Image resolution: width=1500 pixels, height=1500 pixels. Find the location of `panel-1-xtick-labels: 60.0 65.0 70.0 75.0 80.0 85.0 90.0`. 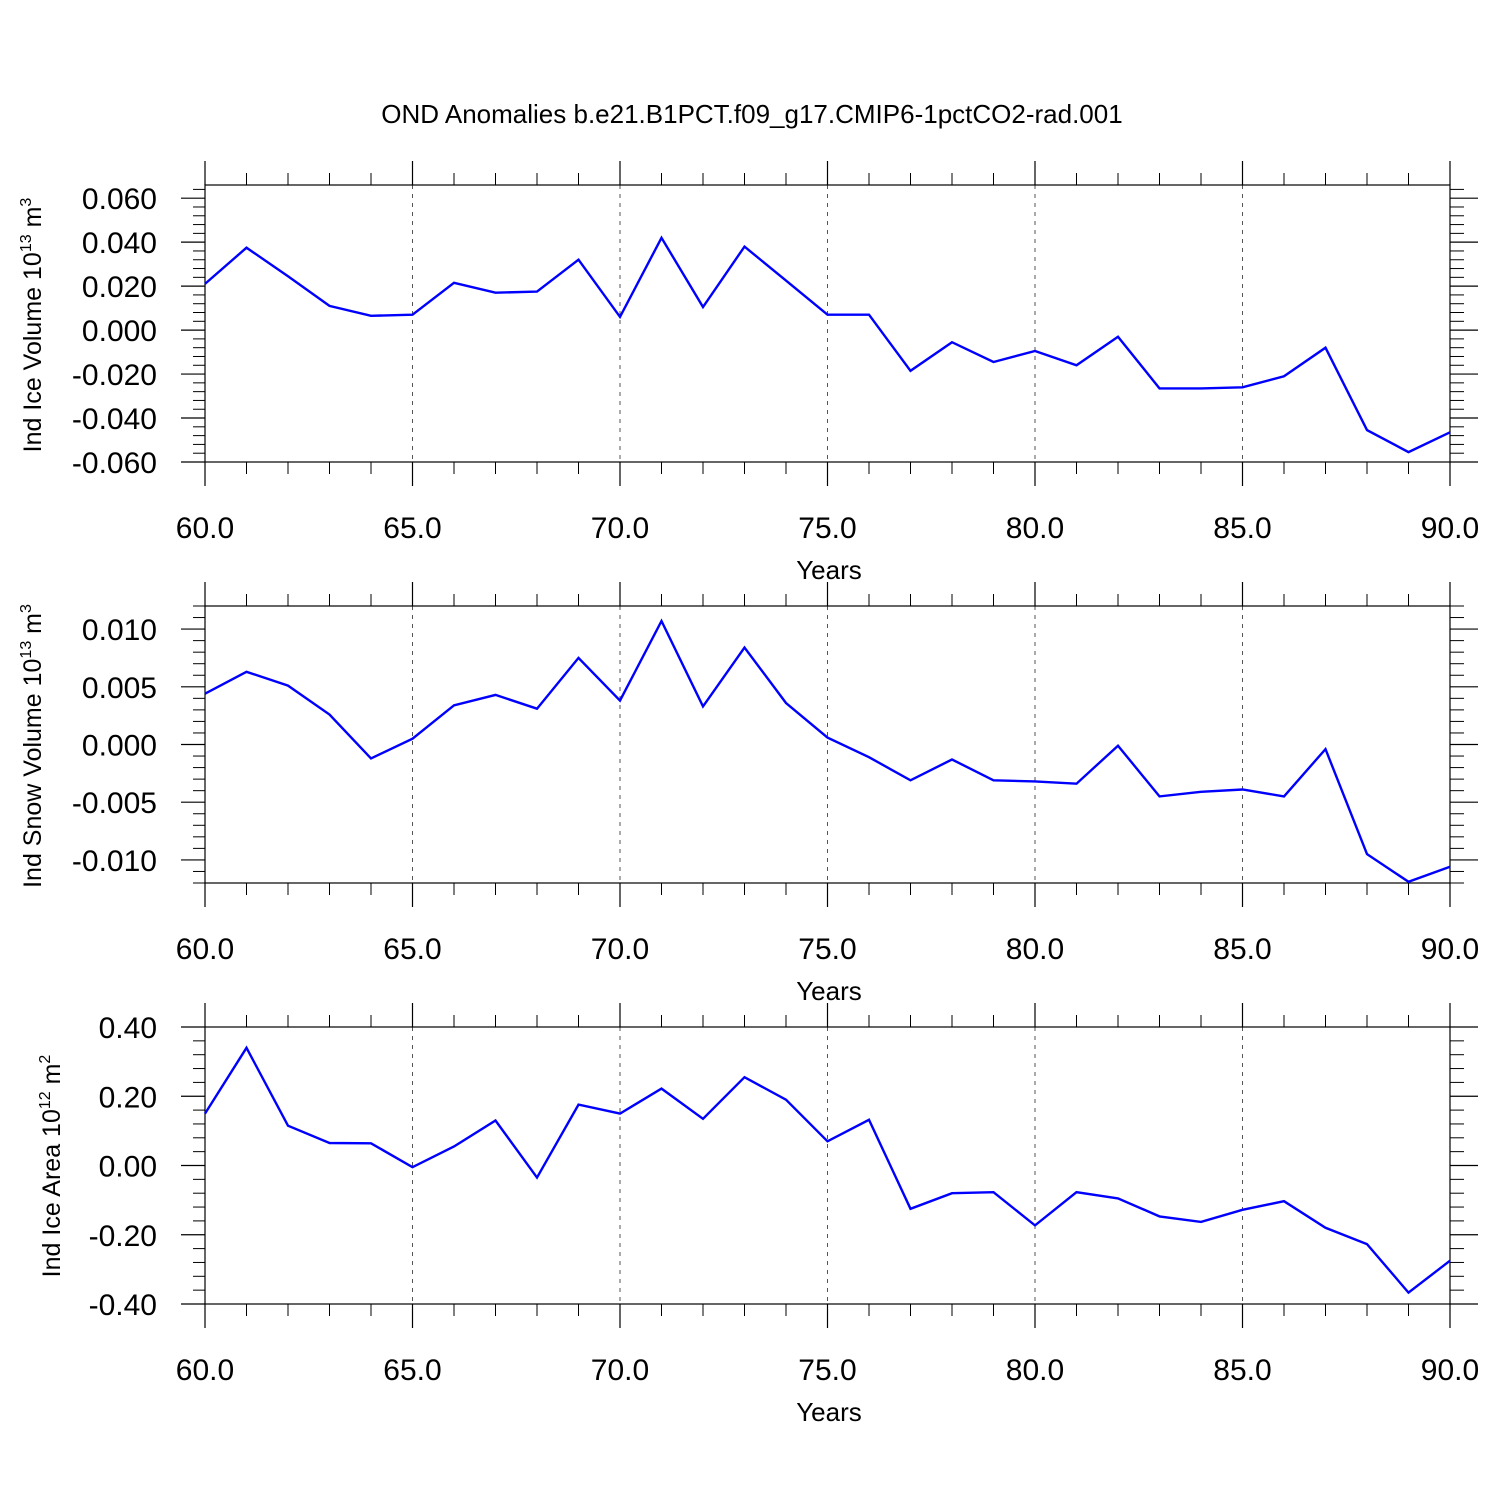

panel-1-xtick-labels: 60.0 65.0 70.0 75.0 80.0 85.0 90.0 is located at coordinates (827, 528).